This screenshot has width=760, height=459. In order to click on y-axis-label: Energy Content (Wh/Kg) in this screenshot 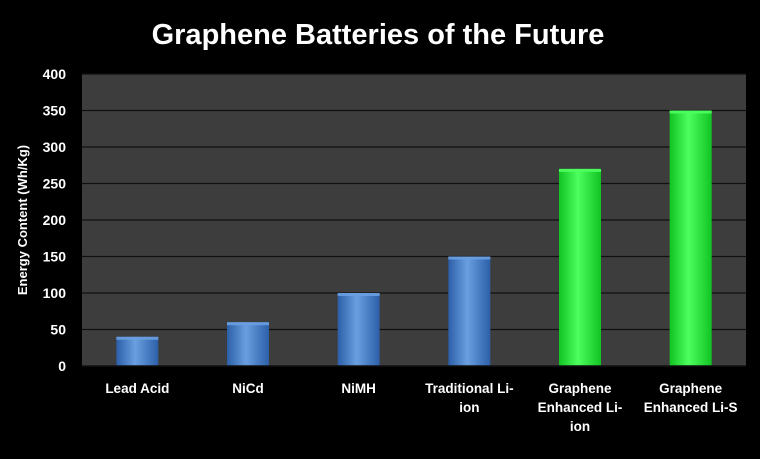, I will do `click(22, 220)`.